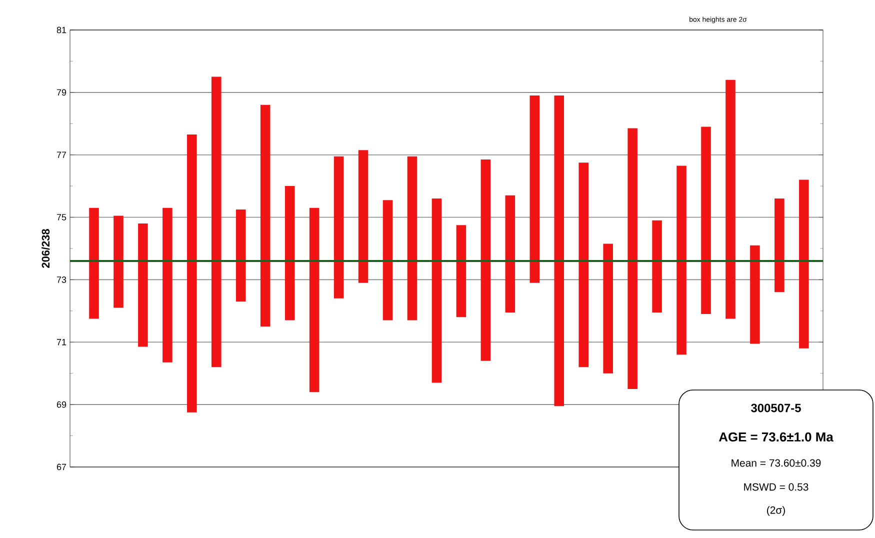  I want to click on text: (2σ), so click(776, 511).